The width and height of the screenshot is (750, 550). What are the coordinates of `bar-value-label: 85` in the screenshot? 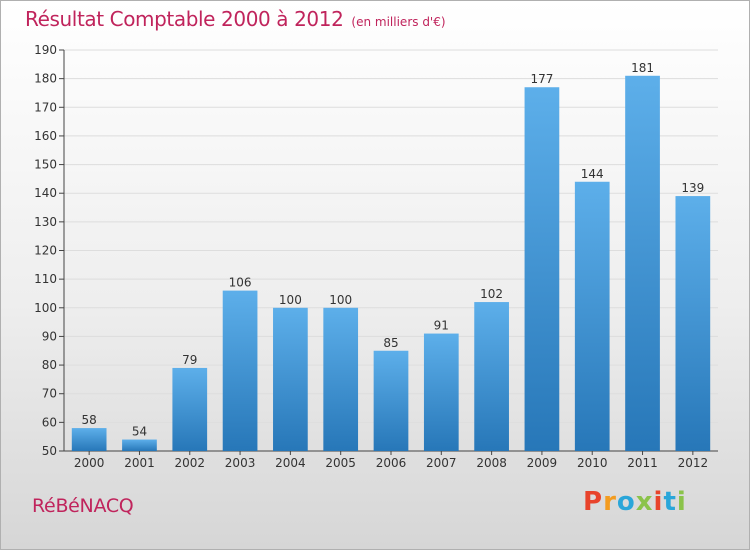 It's located at (390, 343).